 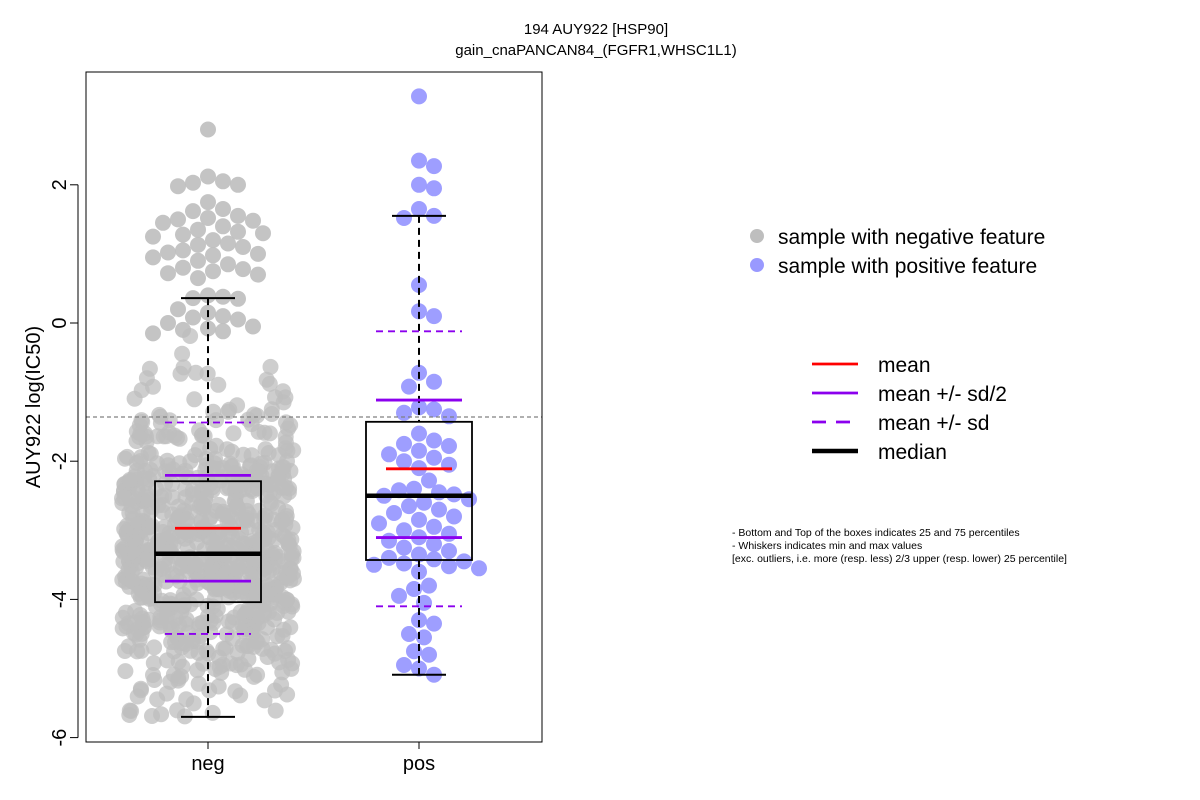 I want to click on legend-line-label: median, so click(x=912, y=452).